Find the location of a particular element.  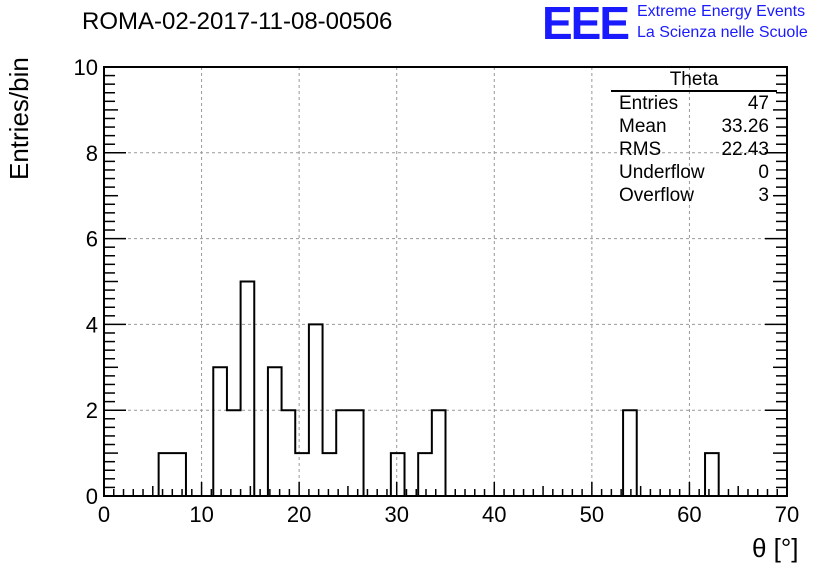

x-tick-label: 30 is located at coordinates (396, 514).